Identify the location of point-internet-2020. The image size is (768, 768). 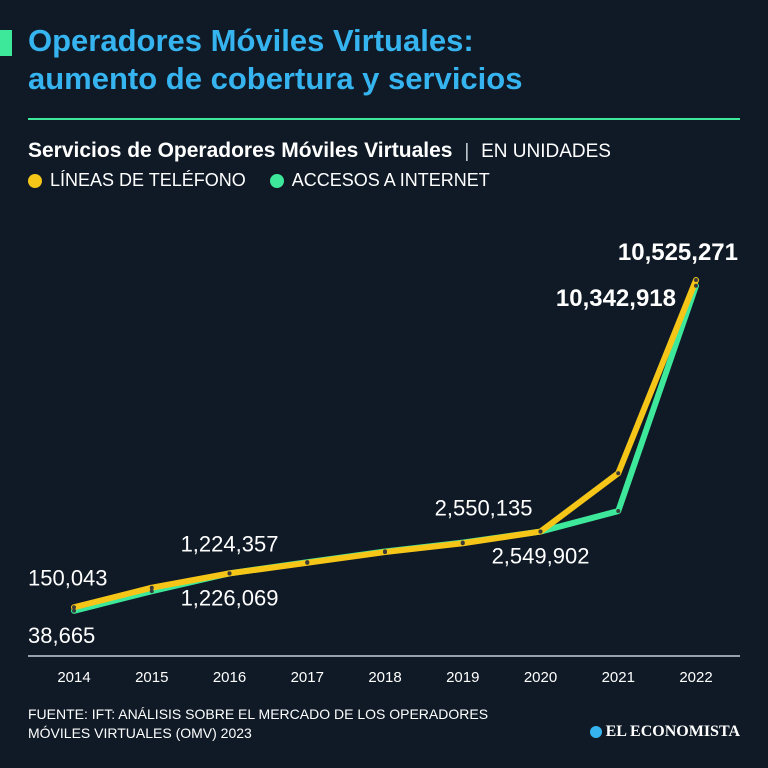
(540, 531).